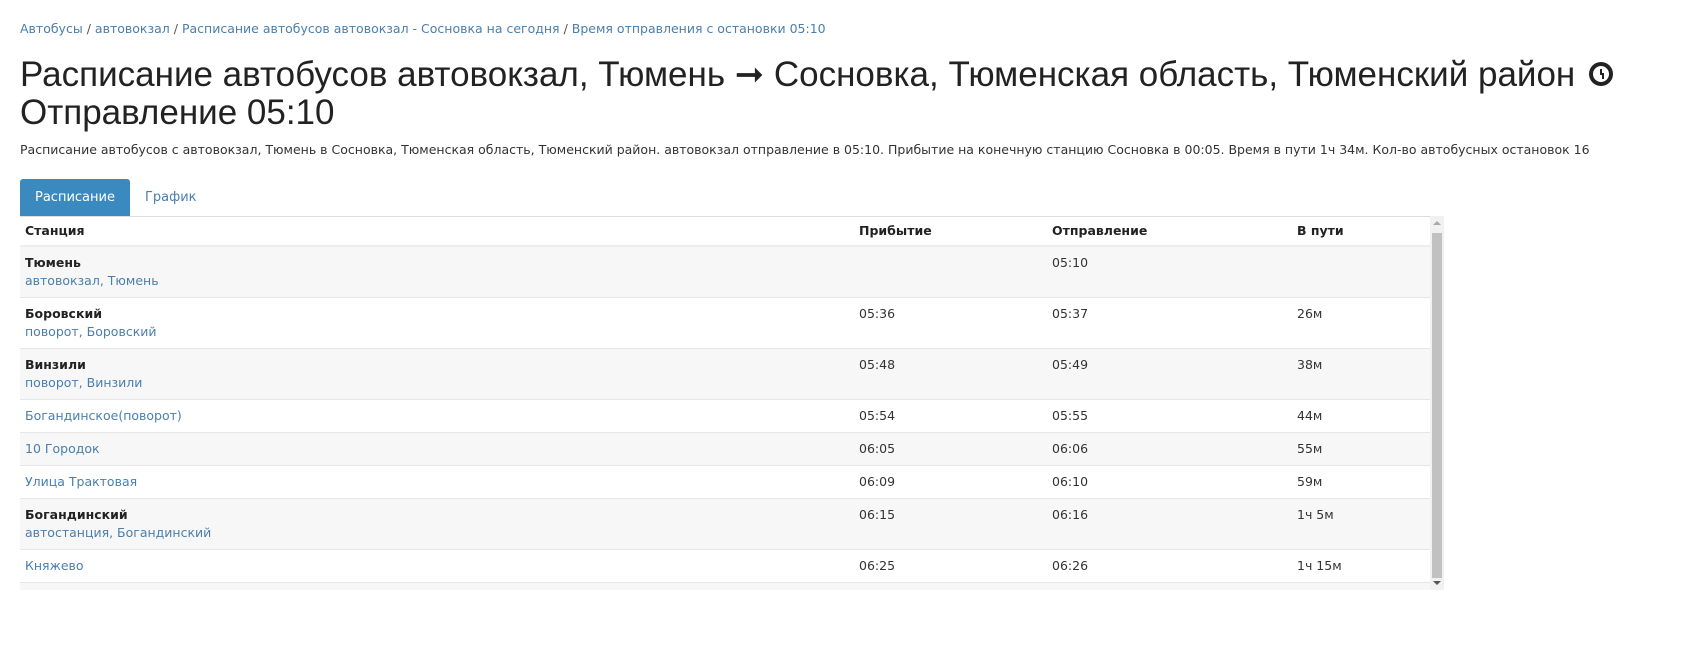 This screenshot has width=1687, height=659. I want to click on duration-cell: 44м, so click(1361, 416).